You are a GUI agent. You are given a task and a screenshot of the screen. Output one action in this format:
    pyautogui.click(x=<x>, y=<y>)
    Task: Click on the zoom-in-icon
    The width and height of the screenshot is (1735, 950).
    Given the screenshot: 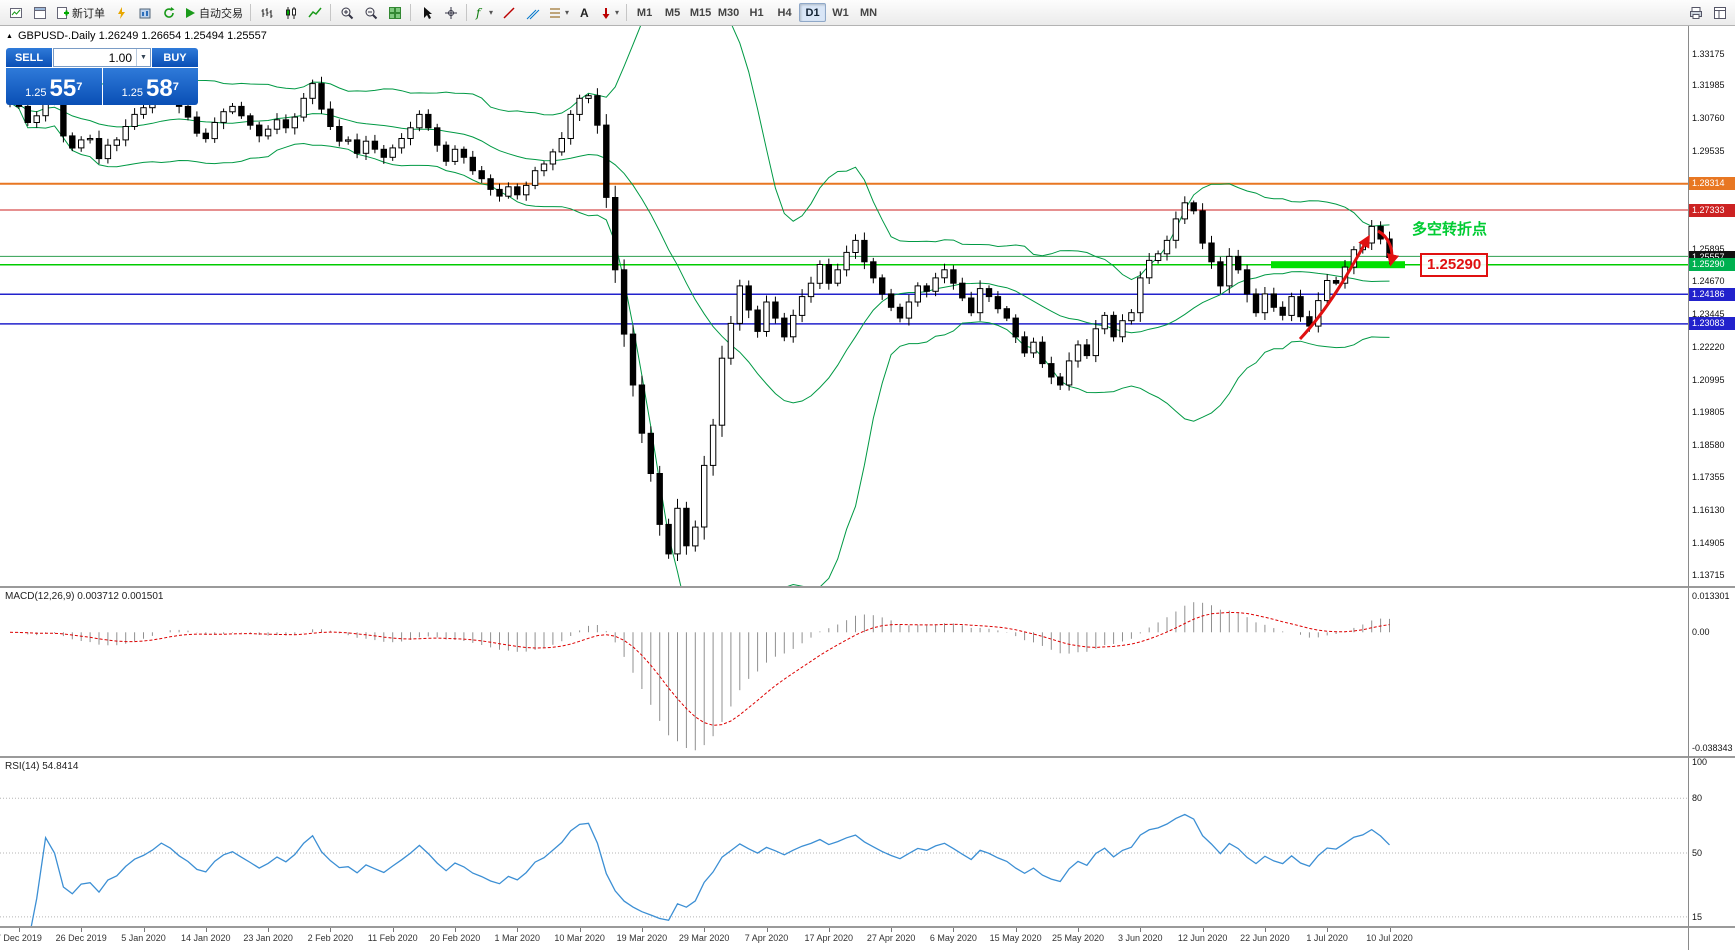 What is the action you would take?
    pyautogui.click(x=347, y=13)
    